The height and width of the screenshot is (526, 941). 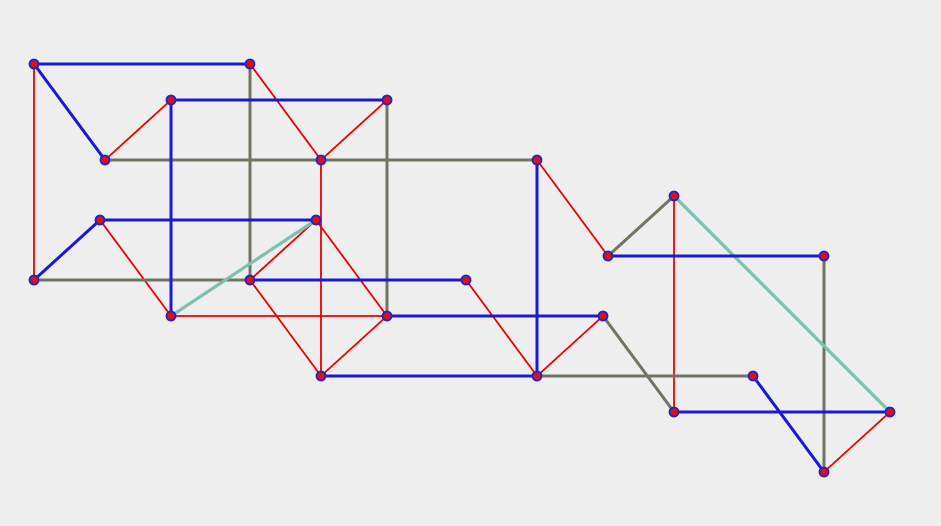 What do you see at coordinates (387, 316) in the screenshot?
I see `graph-node-n17` at bounding box center [387, 316].